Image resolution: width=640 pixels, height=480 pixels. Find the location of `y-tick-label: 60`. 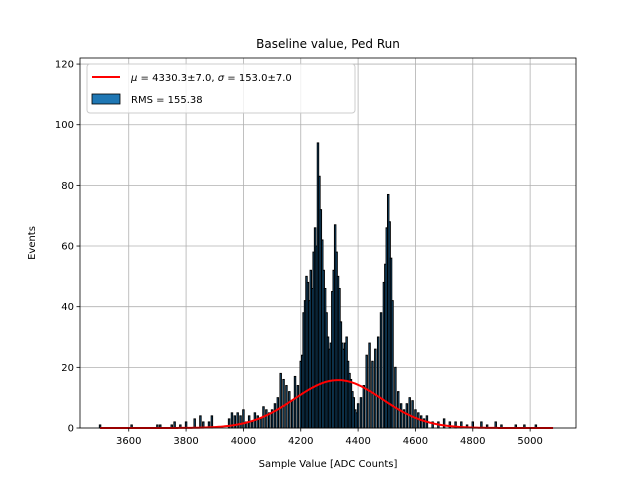

y-tick-label: 60 is located at coordinates (67, 247).